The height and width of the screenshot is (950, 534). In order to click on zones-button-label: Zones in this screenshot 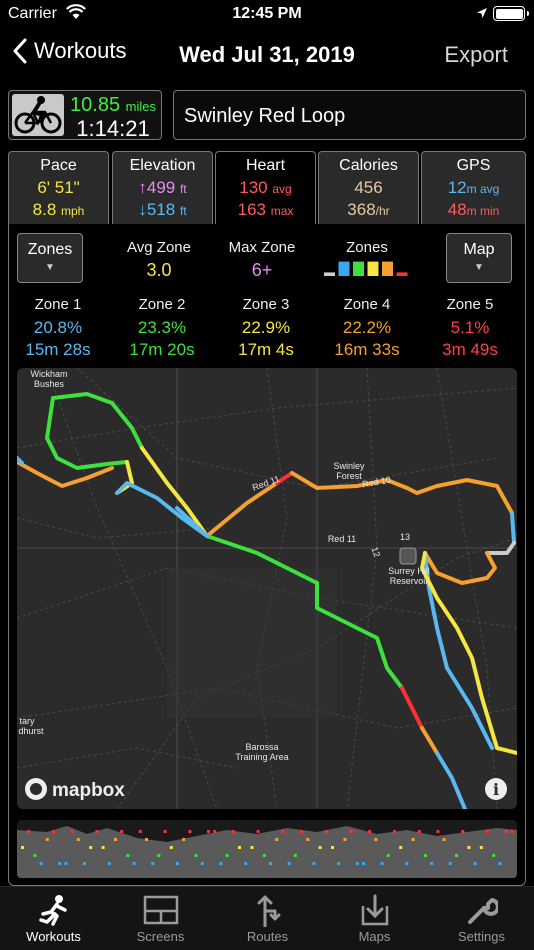, I will do `click(50, 249)`.